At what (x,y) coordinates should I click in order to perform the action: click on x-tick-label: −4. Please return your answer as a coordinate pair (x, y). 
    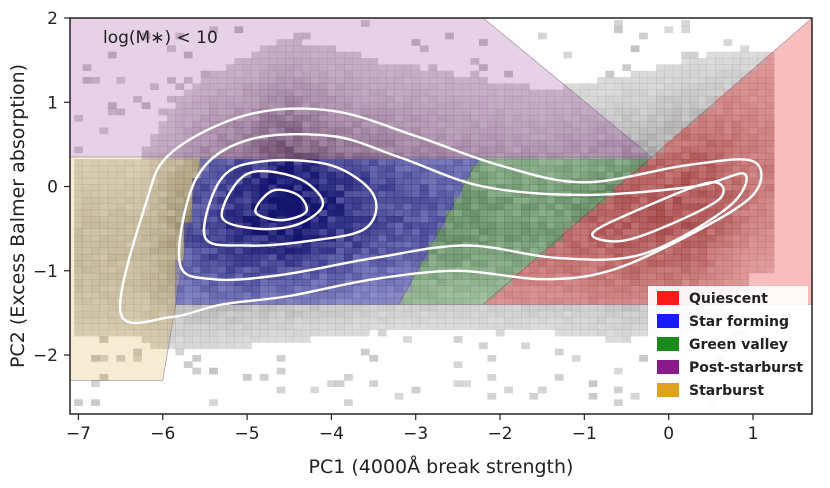
    Looking at the image, I should click on (331, 434).